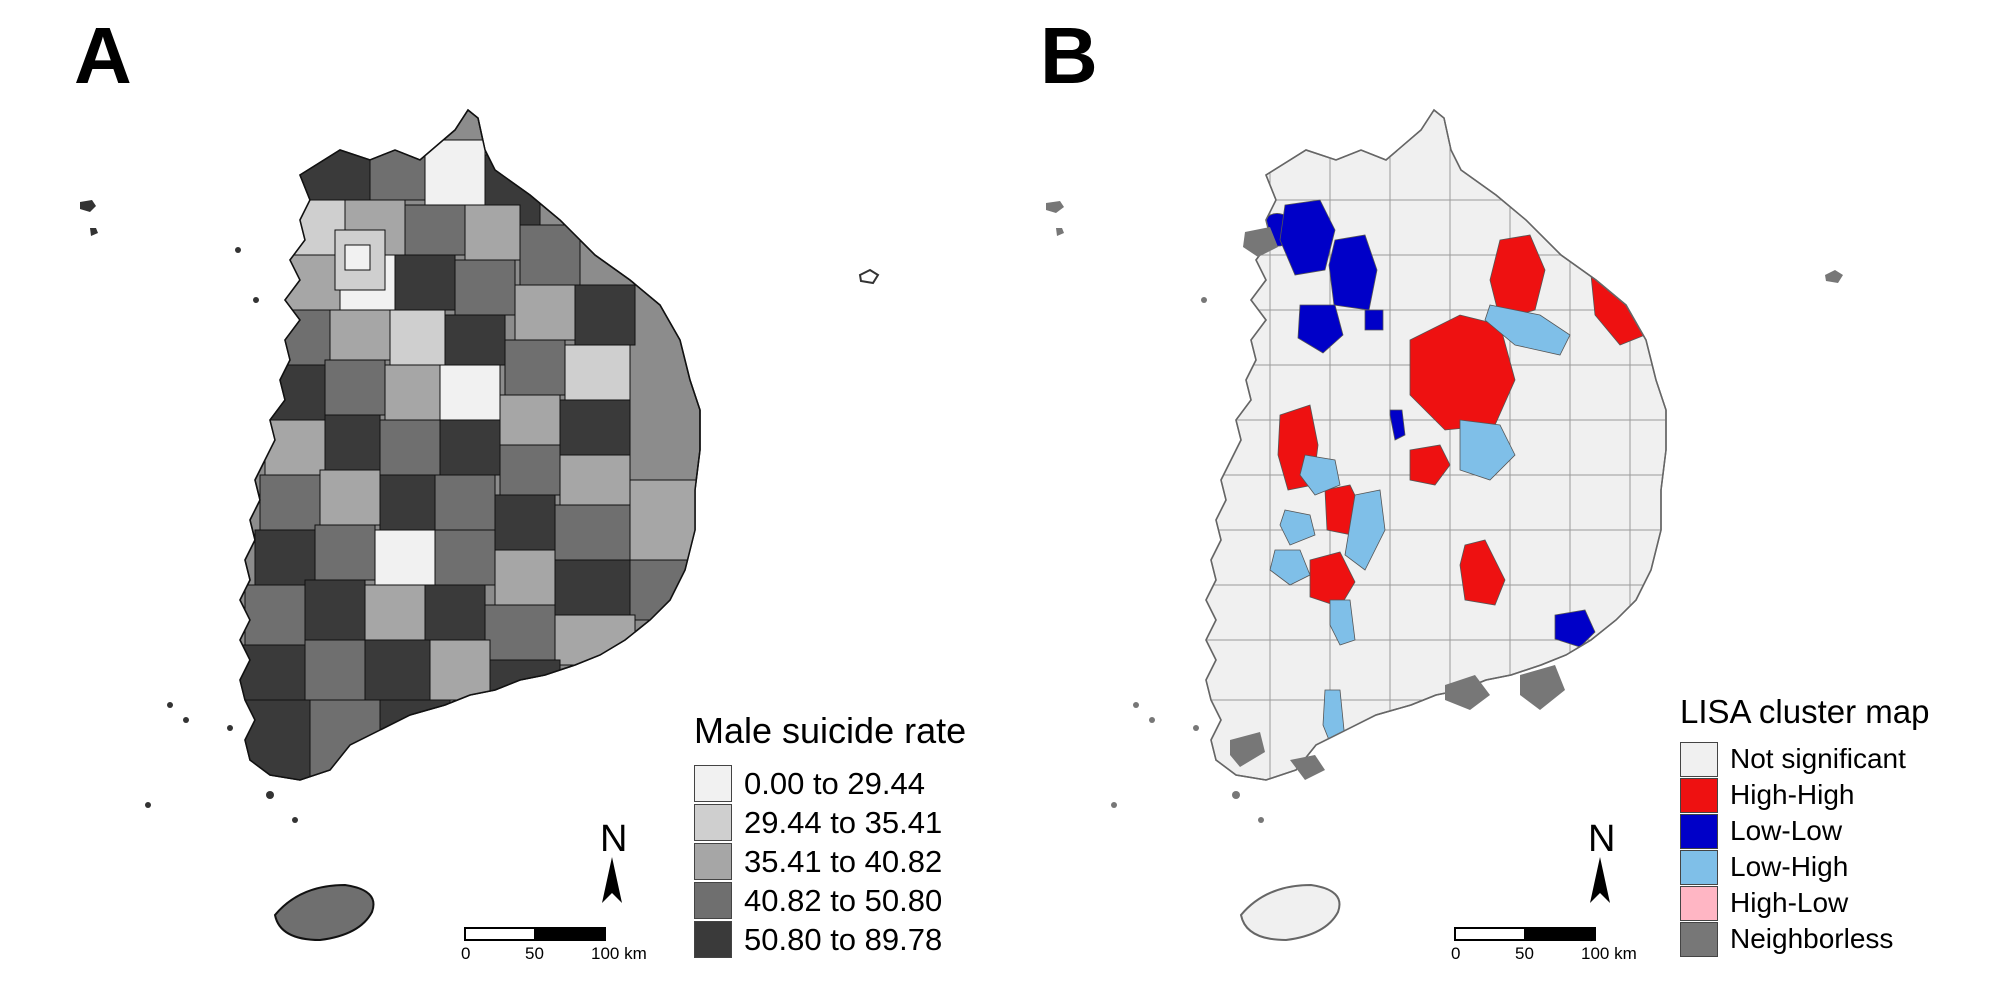 This screenshot has height=1004, width=2008. What do you see at coordinates (1290, 912) in the screenshot?
I see `panel-b-jeju-island` at bounding box center [1290, 912].